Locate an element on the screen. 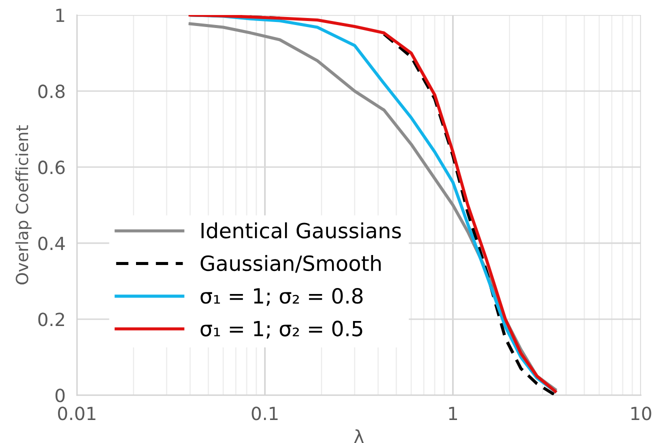  x-tick-label: 10 is located at coordinates (641, 413).